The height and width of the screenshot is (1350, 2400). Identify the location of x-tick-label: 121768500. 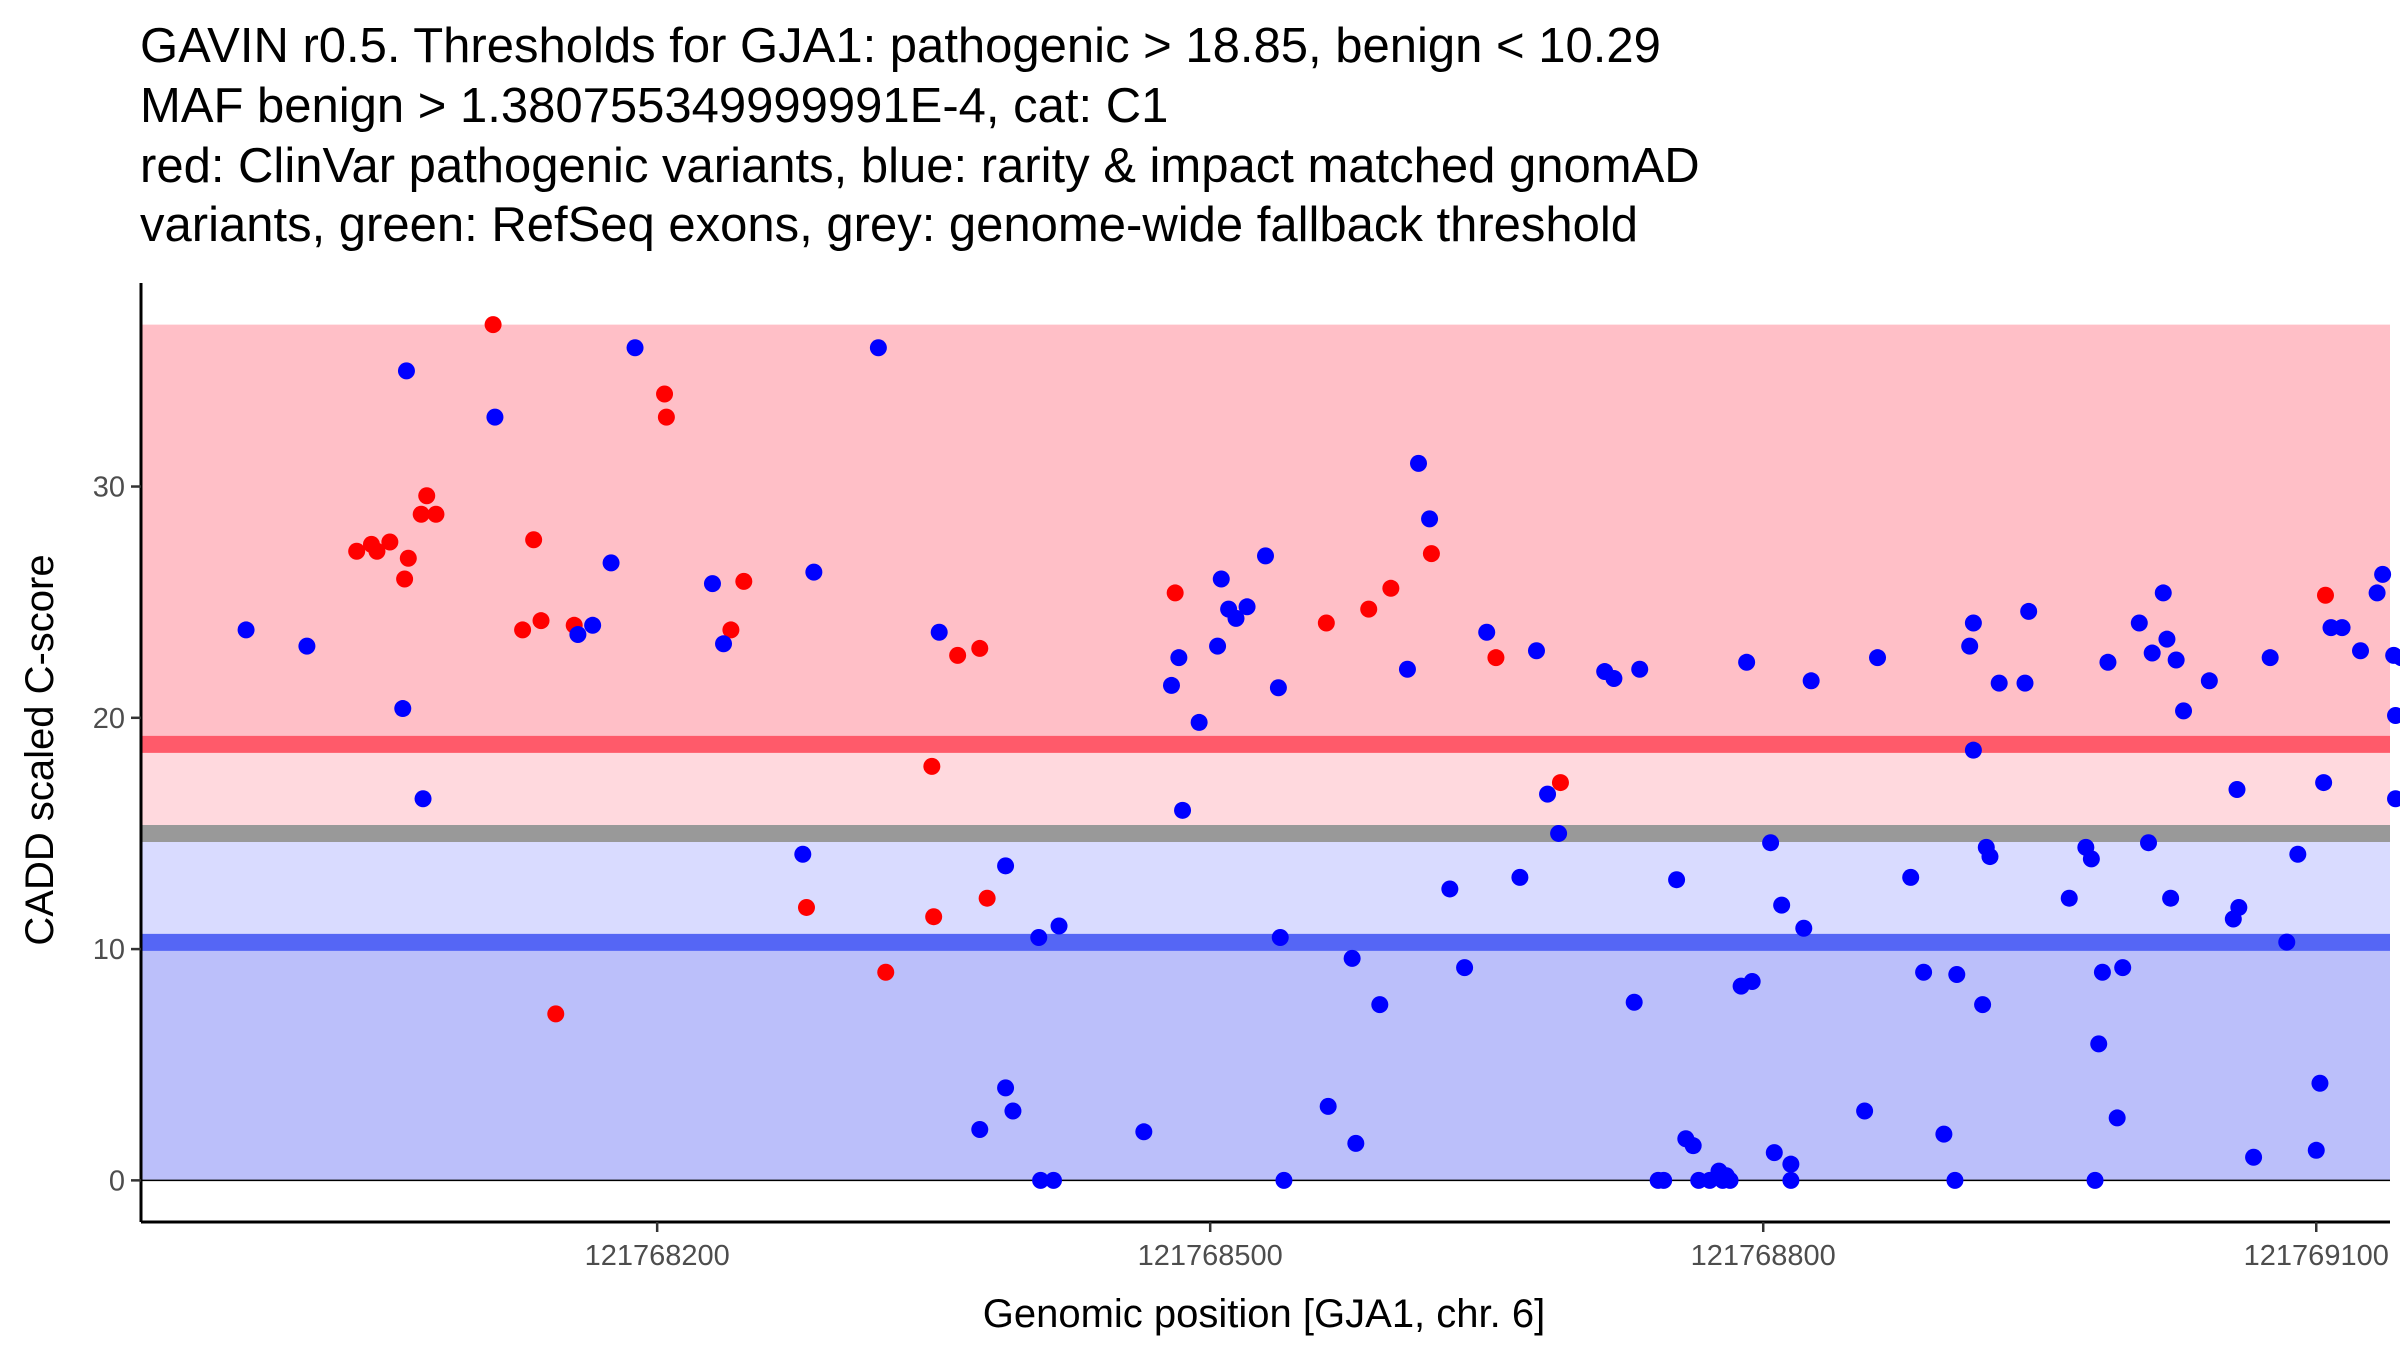
(1210, 1256).